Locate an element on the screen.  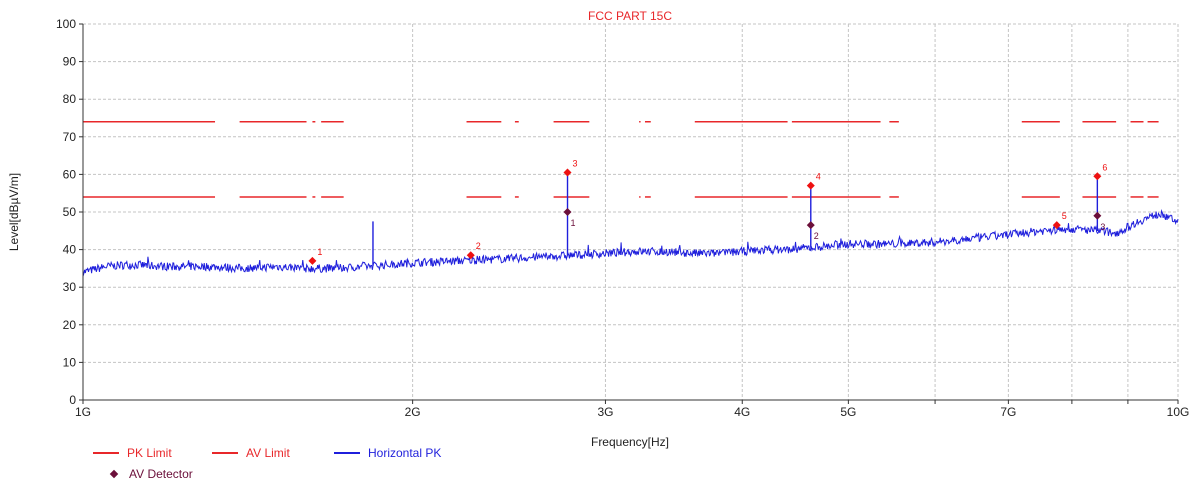
chart-title: FCC PART 15C is located at coordinates (630, 16).